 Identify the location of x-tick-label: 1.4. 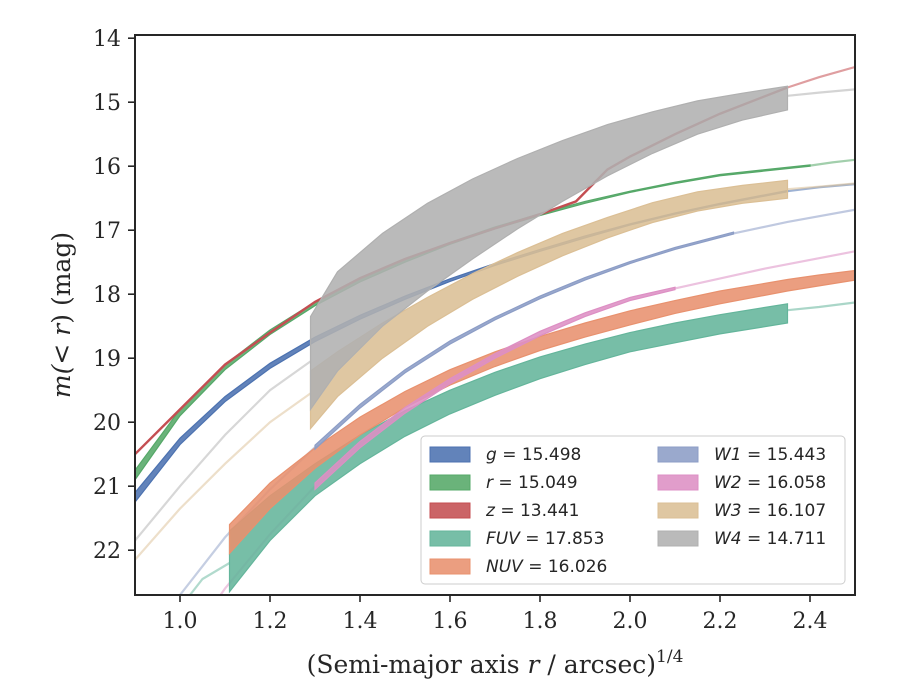
(360, 621).